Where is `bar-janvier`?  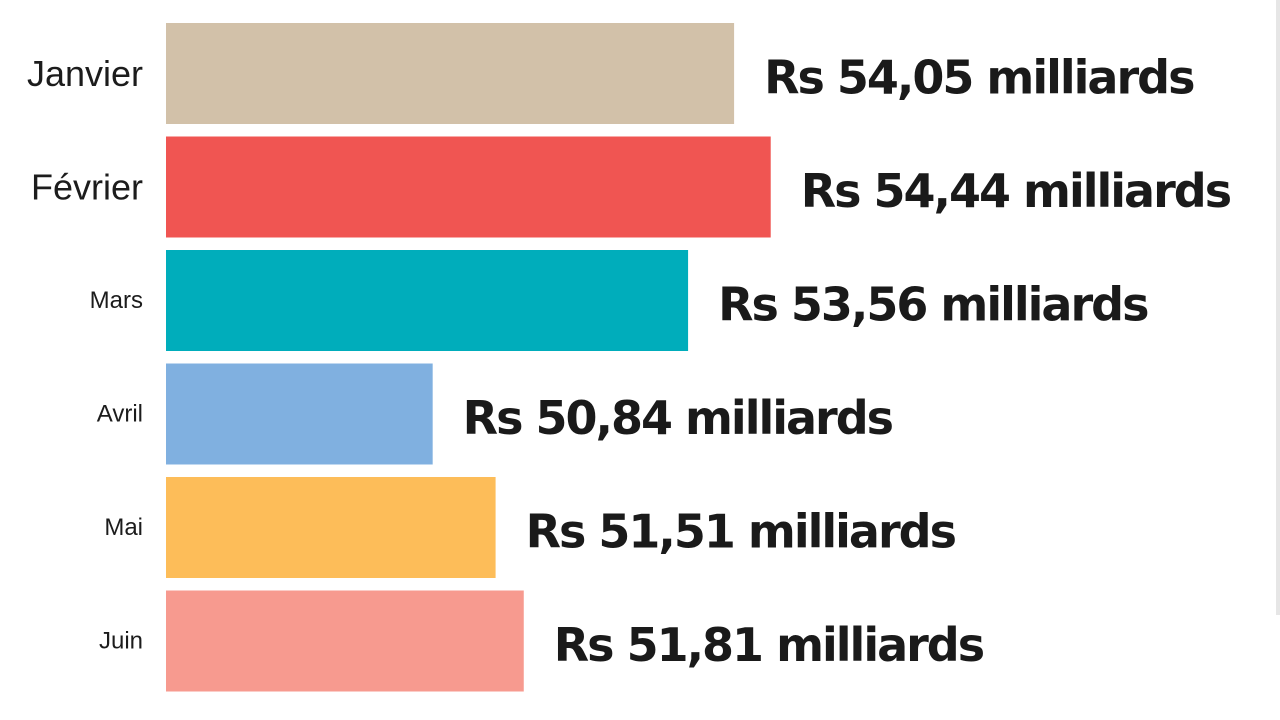 bar-janvier is located at coordinates (450, 73).